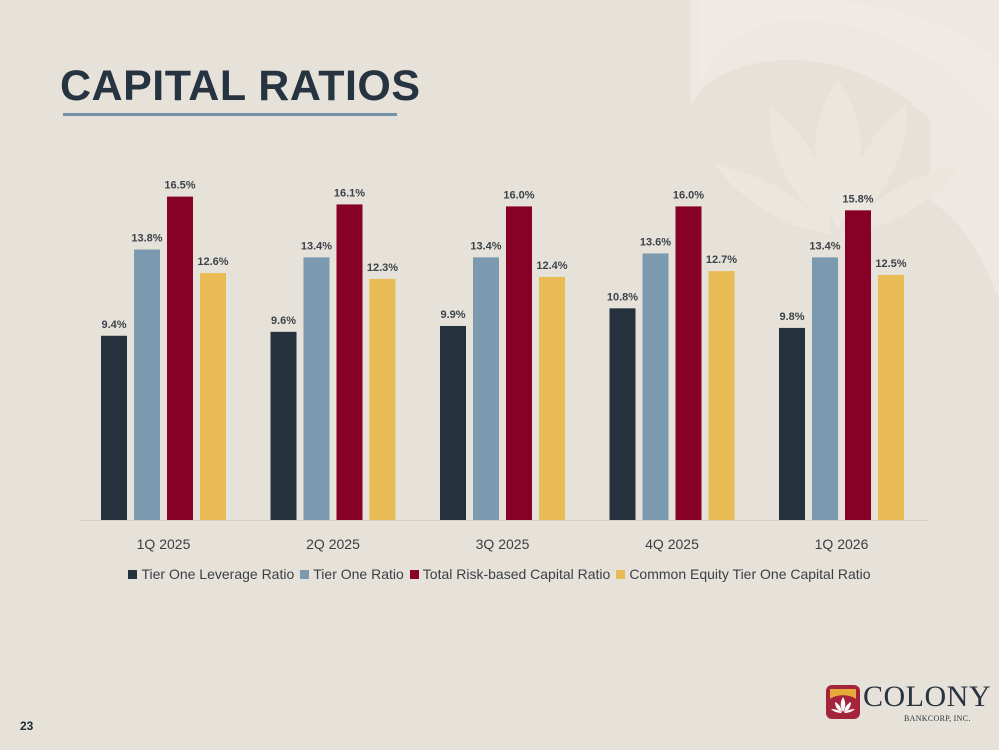 Image resolution: width=999 pixels, height=750 pixels. What do you see at coordinates (113, 325) in the screenshot?
I see `data-label: 9.4%` at bounding box center [113, 325].